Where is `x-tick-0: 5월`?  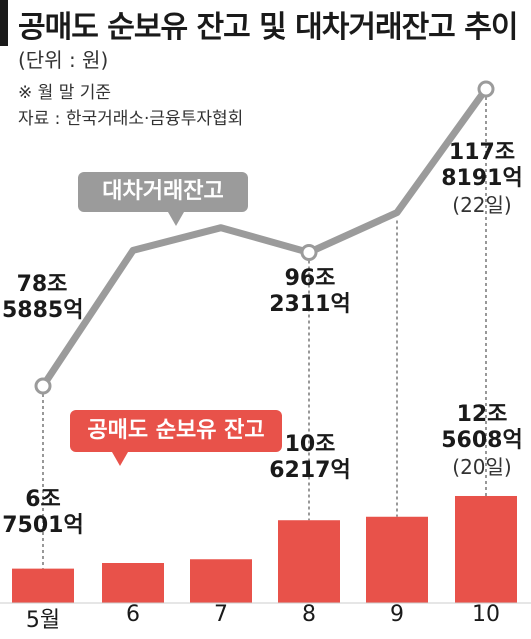
x-tick-0: 5월 is located at coordinates (43, 620).